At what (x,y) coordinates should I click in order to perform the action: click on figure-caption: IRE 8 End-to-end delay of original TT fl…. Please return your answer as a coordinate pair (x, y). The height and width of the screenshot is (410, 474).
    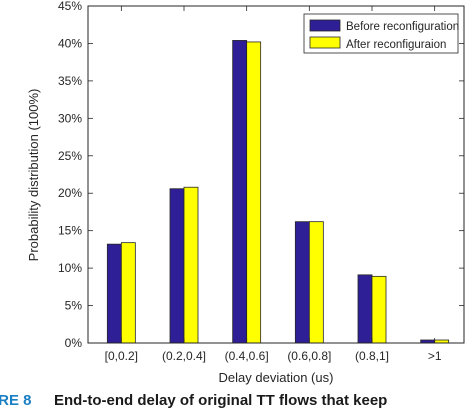
    Looking at the image, I should click on (193, 400).